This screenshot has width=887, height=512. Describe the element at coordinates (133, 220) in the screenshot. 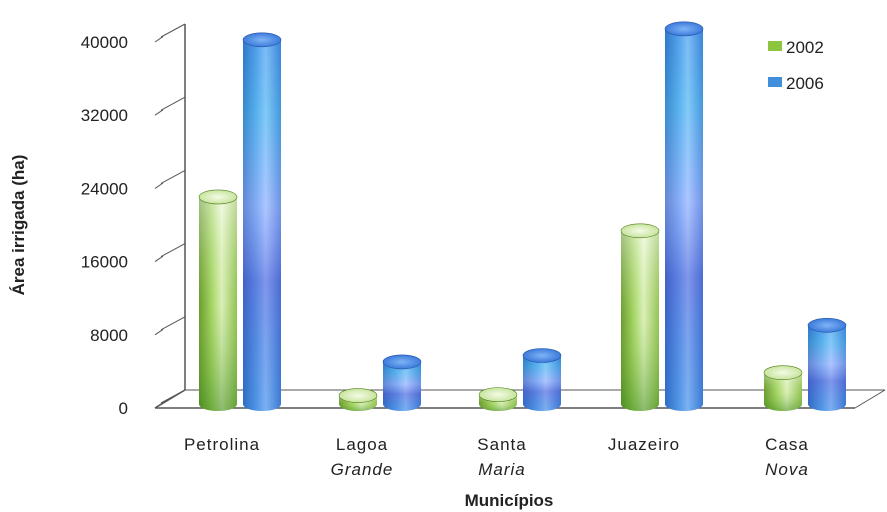

I see `y-axis: 0 8000 16000 24000 32000 40000` at that location.